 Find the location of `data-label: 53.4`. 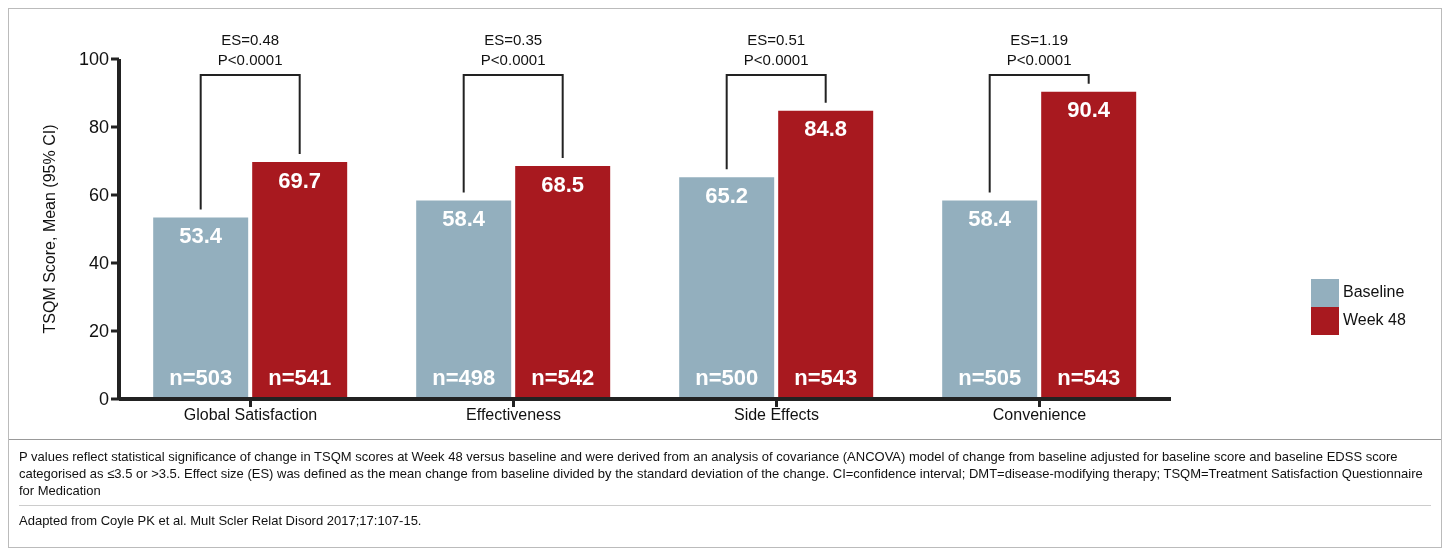

data-label: 53.4 is located at coordinates (201, 236).